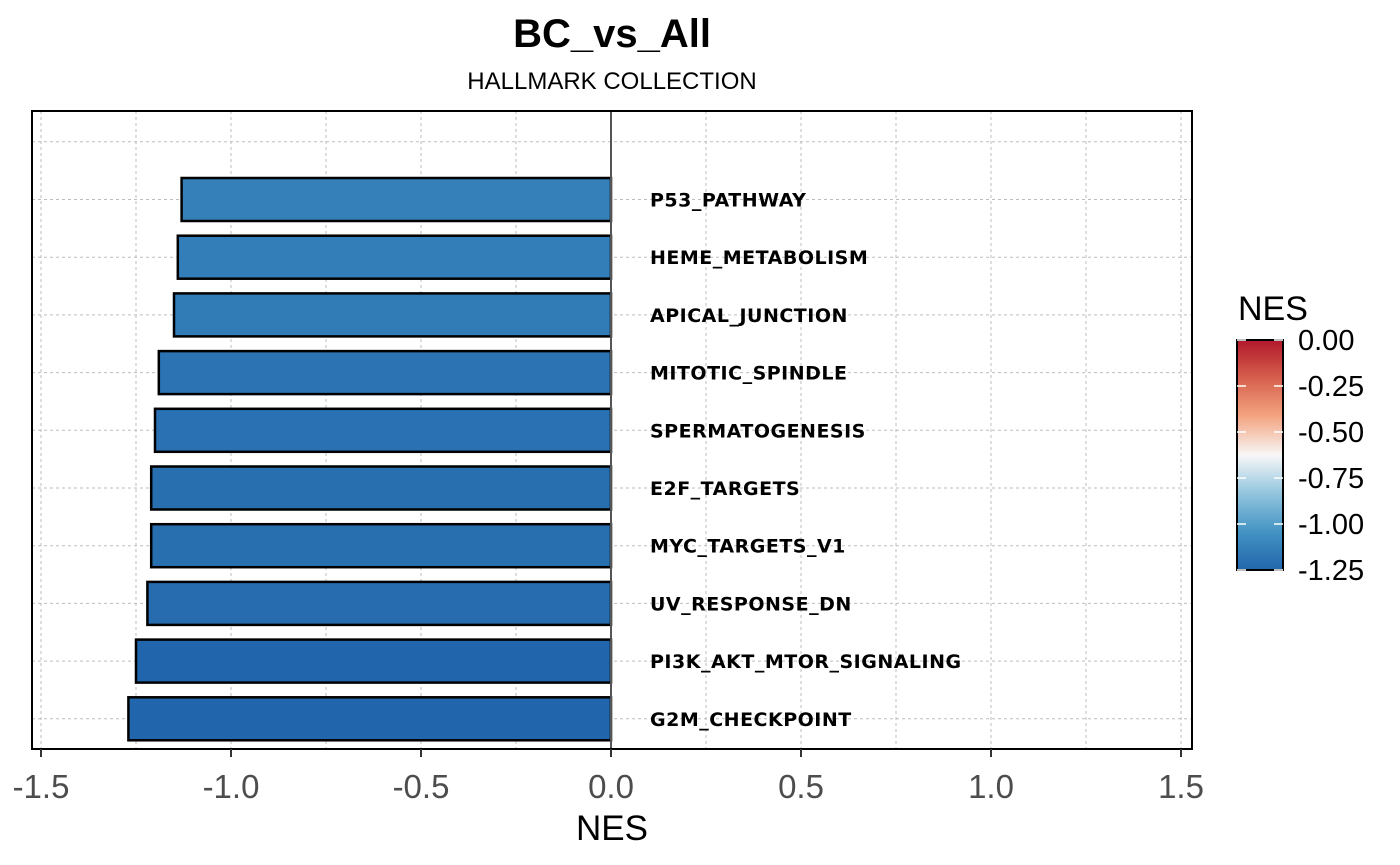 This screenshot has width=1400, height=865. I want to click on color-legend: NES 0.00 -0.25 -0.50 -0.75 -1.00 -1.25, so click(1300, 438).